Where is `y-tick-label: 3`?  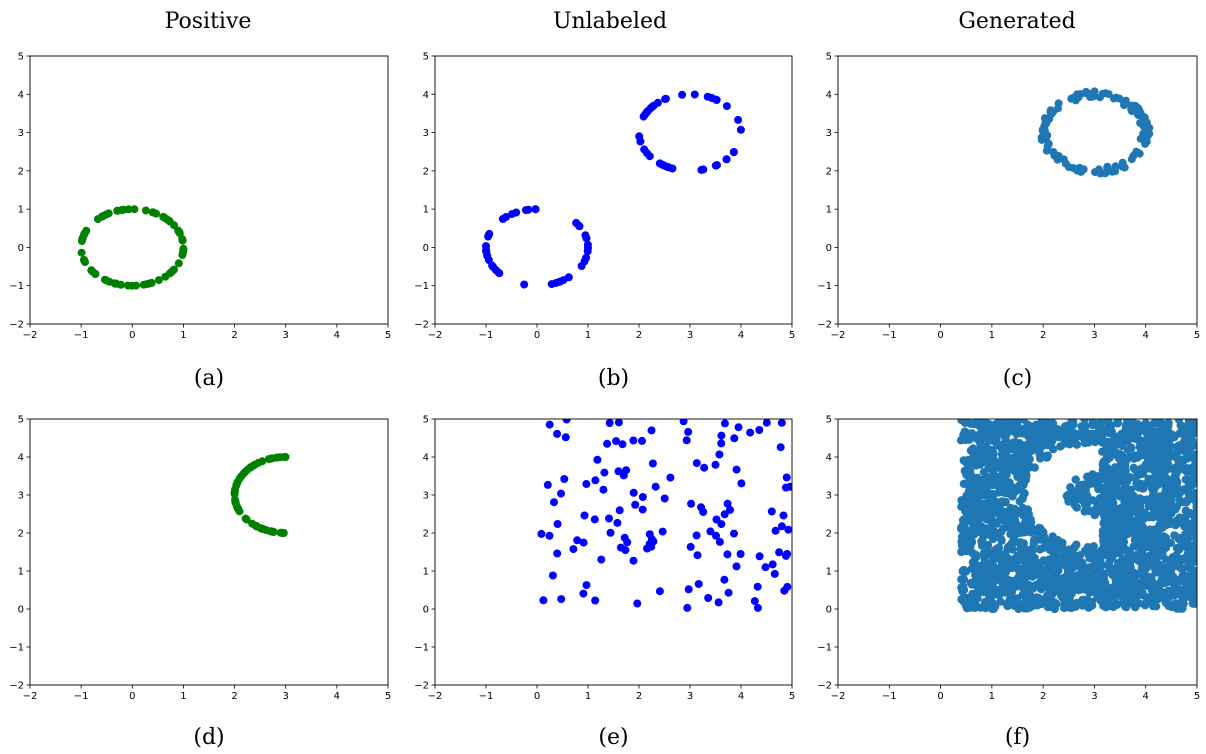 y-tick-label: 3 is located at coordinates (21, 133).